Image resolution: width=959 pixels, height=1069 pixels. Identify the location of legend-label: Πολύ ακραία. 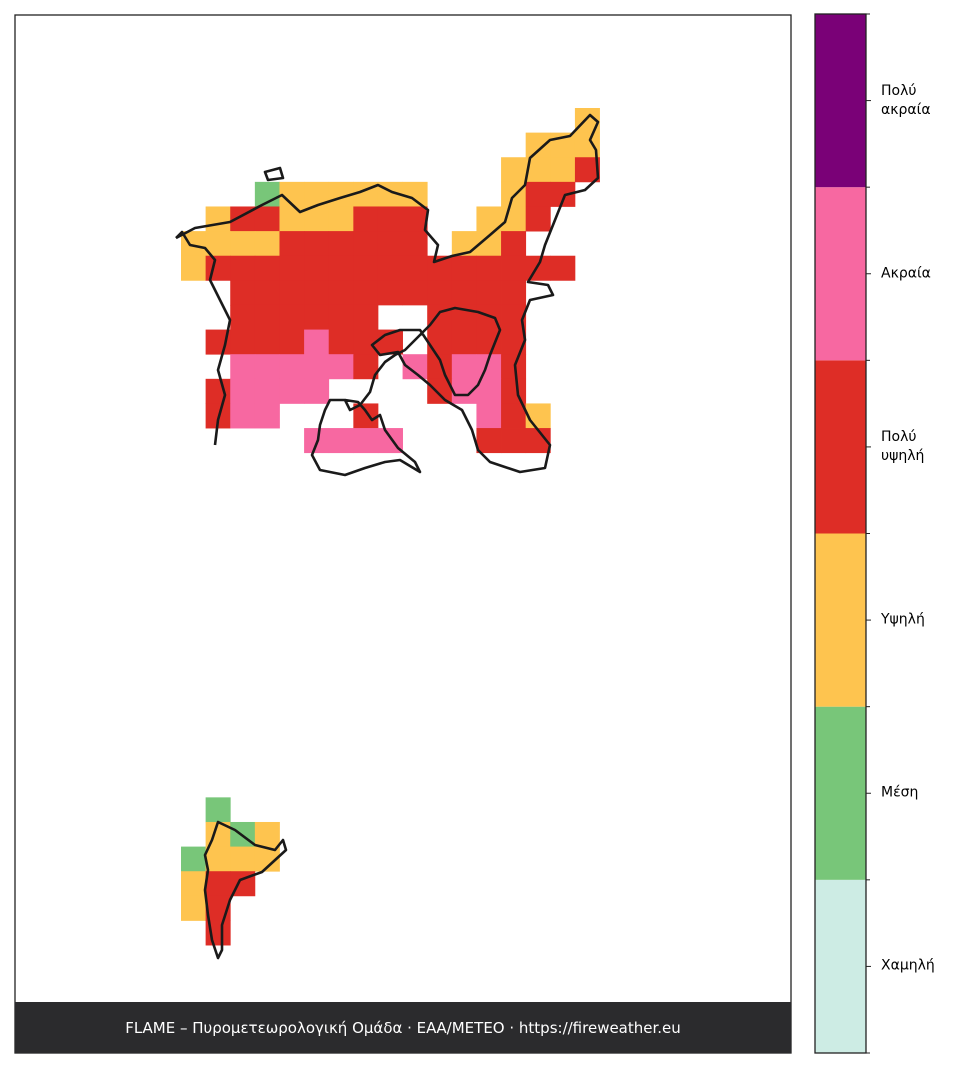
(906, 100).